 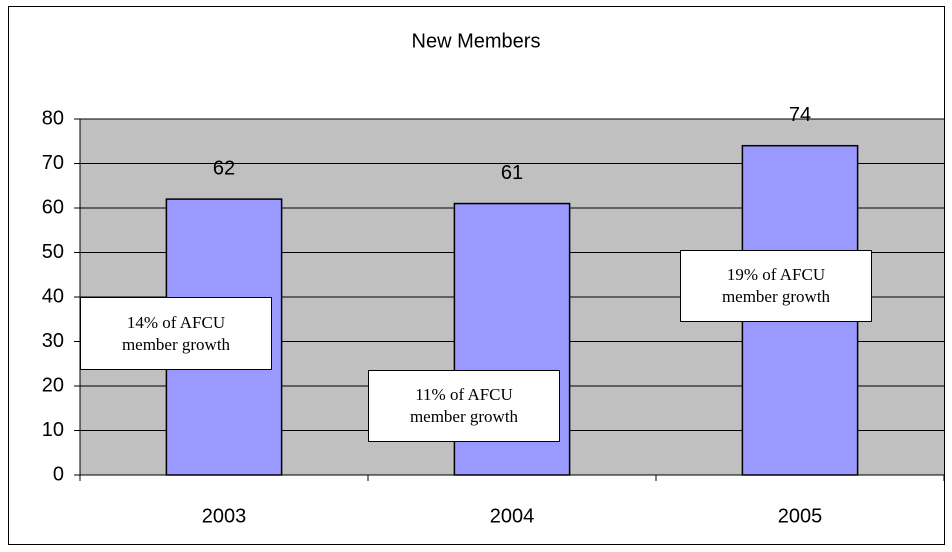 I want to click on y-tick-label: 20, so click(x=53, y=385).